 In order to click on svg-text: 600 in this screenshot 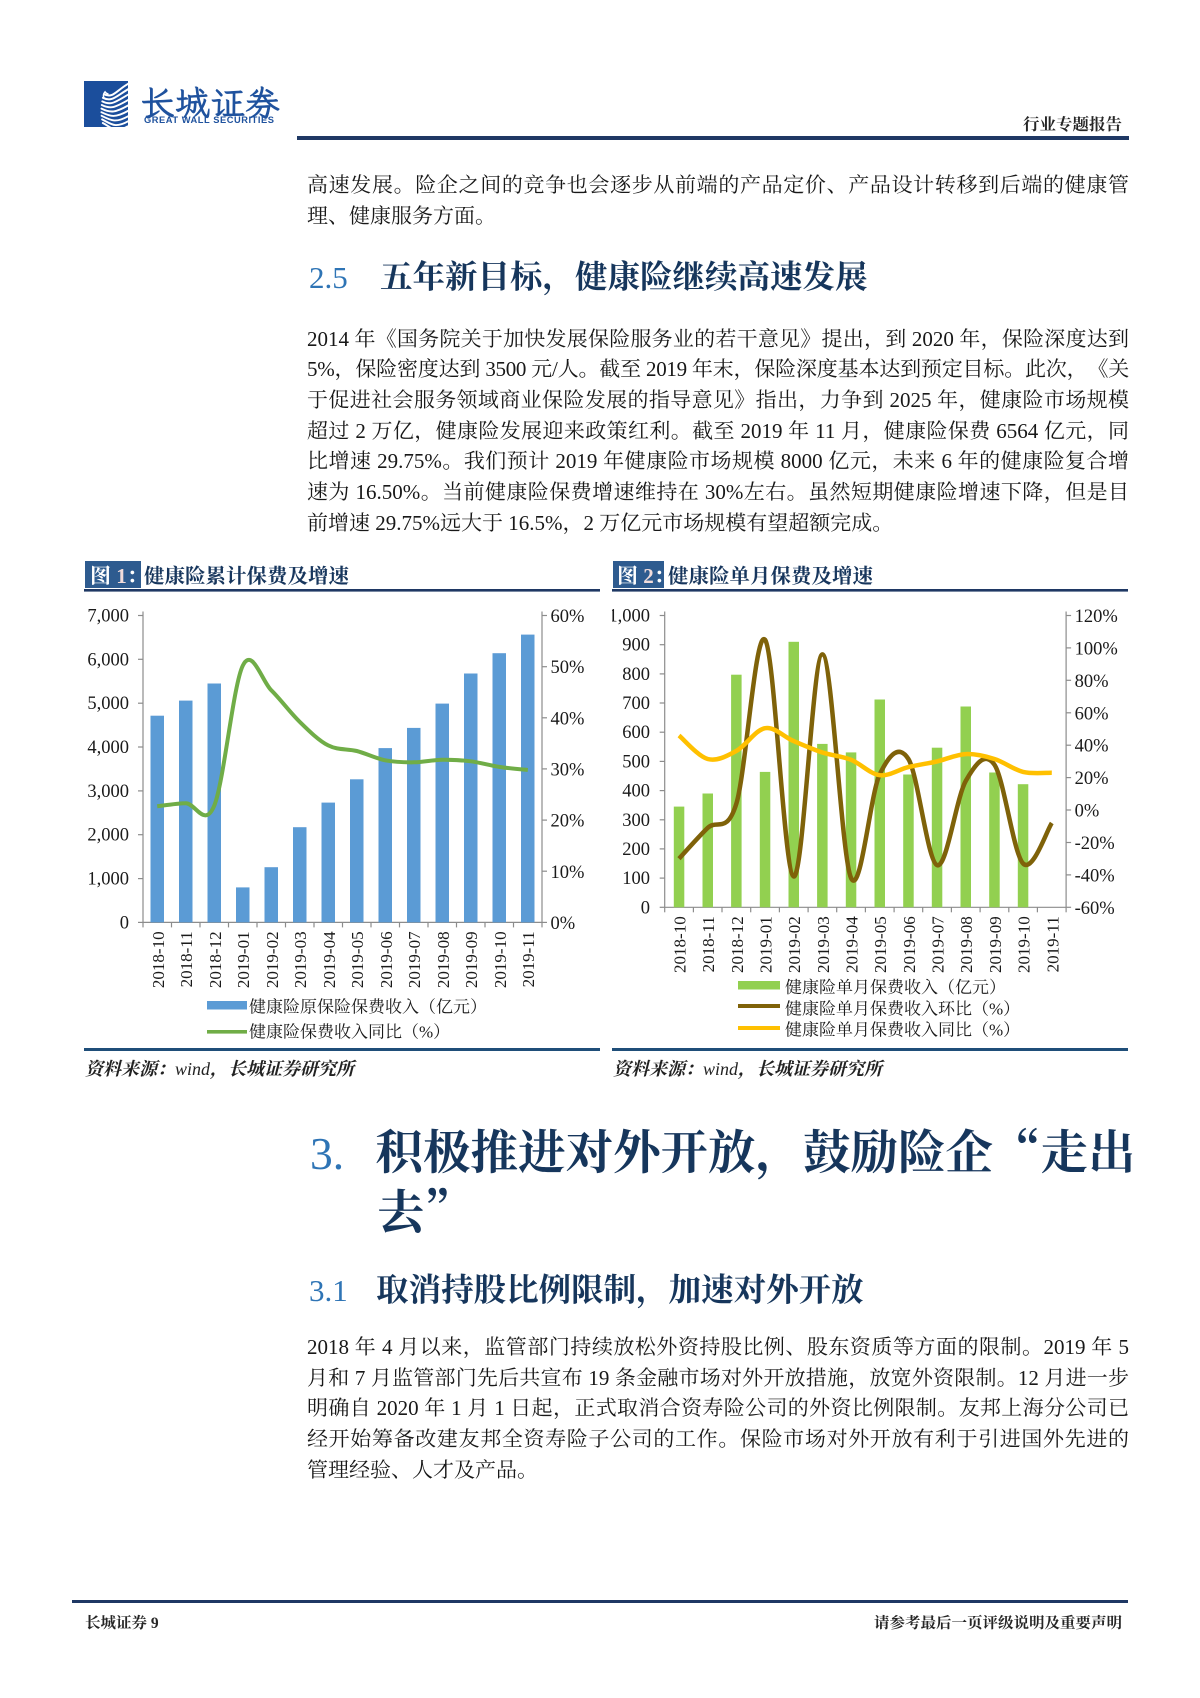, I will do `click(636, 731)`.